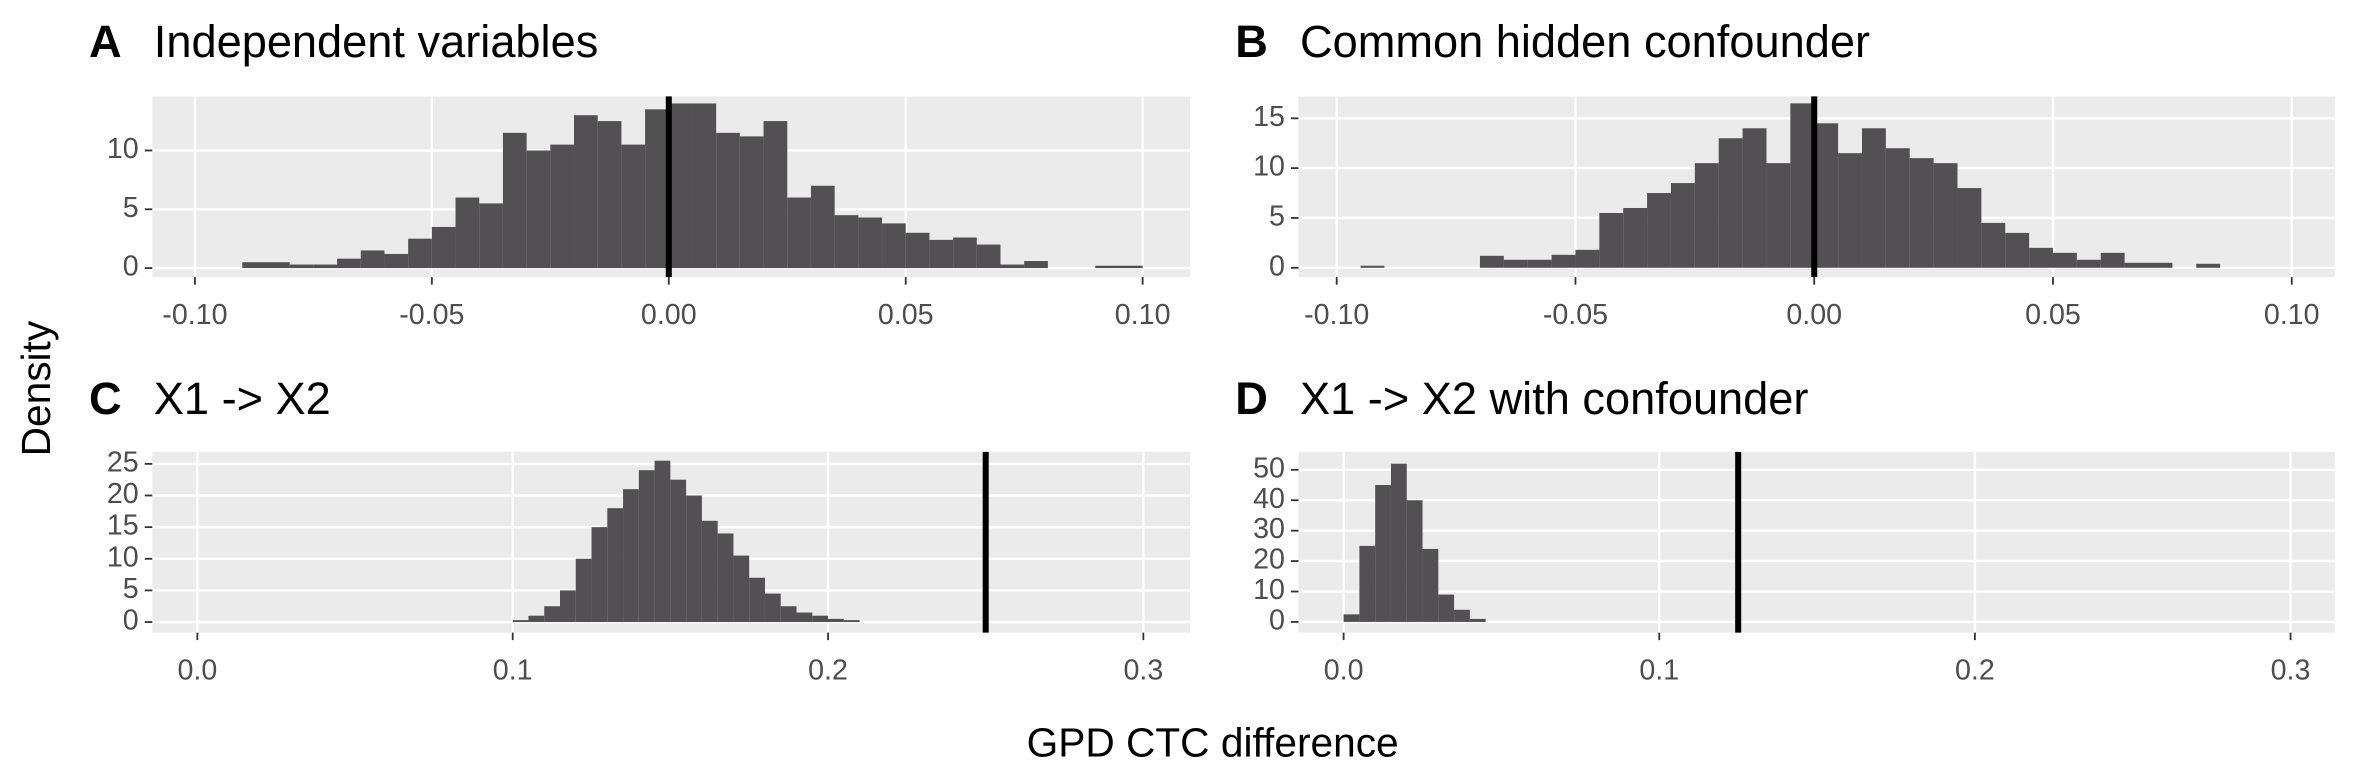 This screenshot has height=779, width=2362. Describe the element at coordinates (376, 41) in the screenshot. I see `panel-title: Independent variables` at that location.